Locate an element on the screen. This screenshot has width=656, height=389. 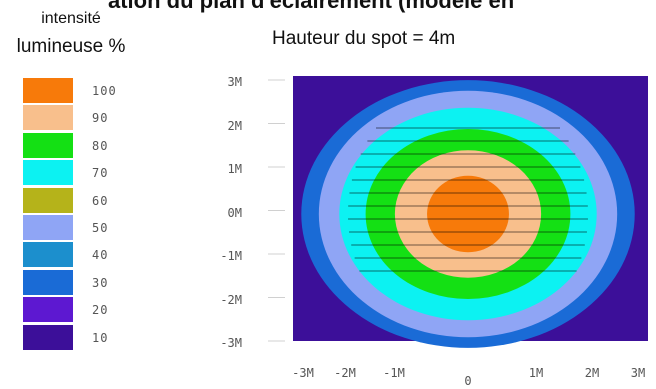
x-tick-label: 0 is located at coordinates (468, 381).